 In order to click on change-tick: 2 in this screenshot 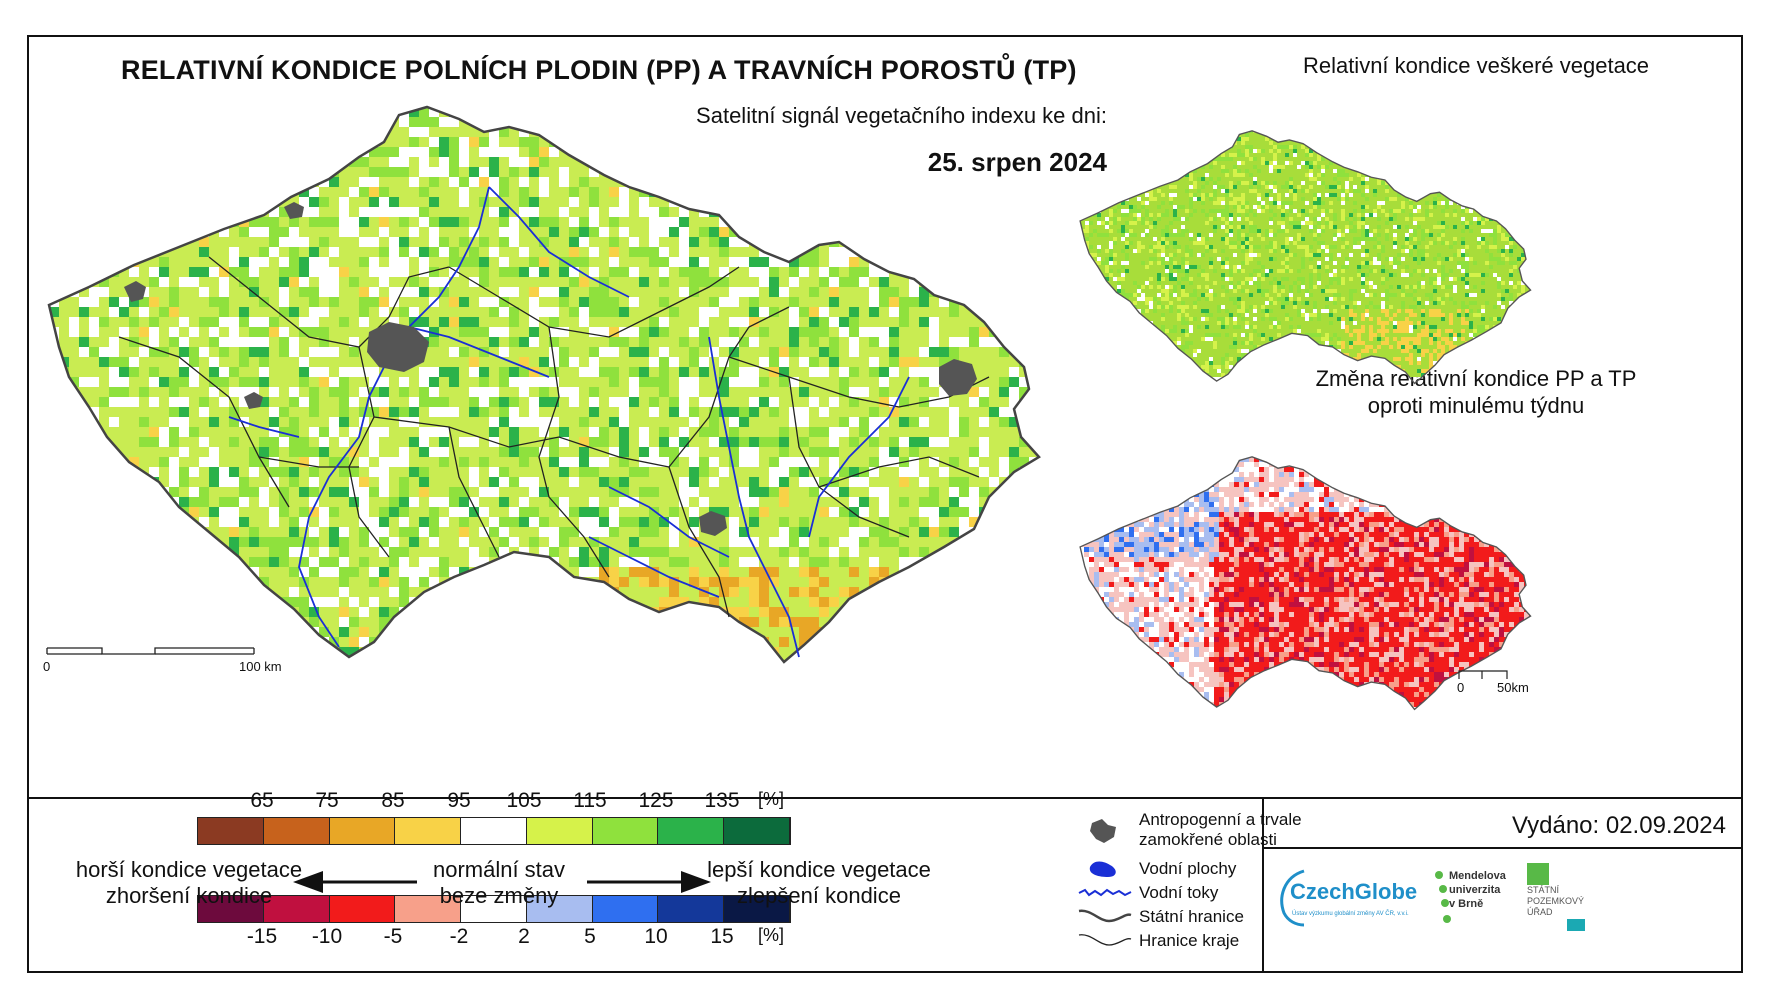, I will do `click(524, 936)`.